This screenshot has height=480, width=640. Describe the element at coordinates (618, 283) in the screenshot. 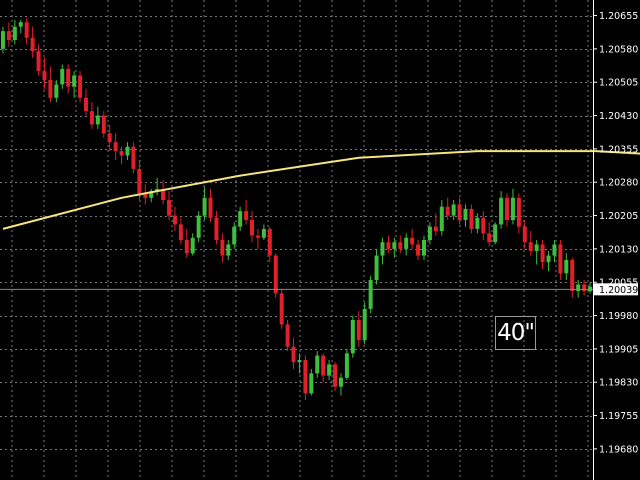

I see `price-tick-label: 1.20055` at that location.